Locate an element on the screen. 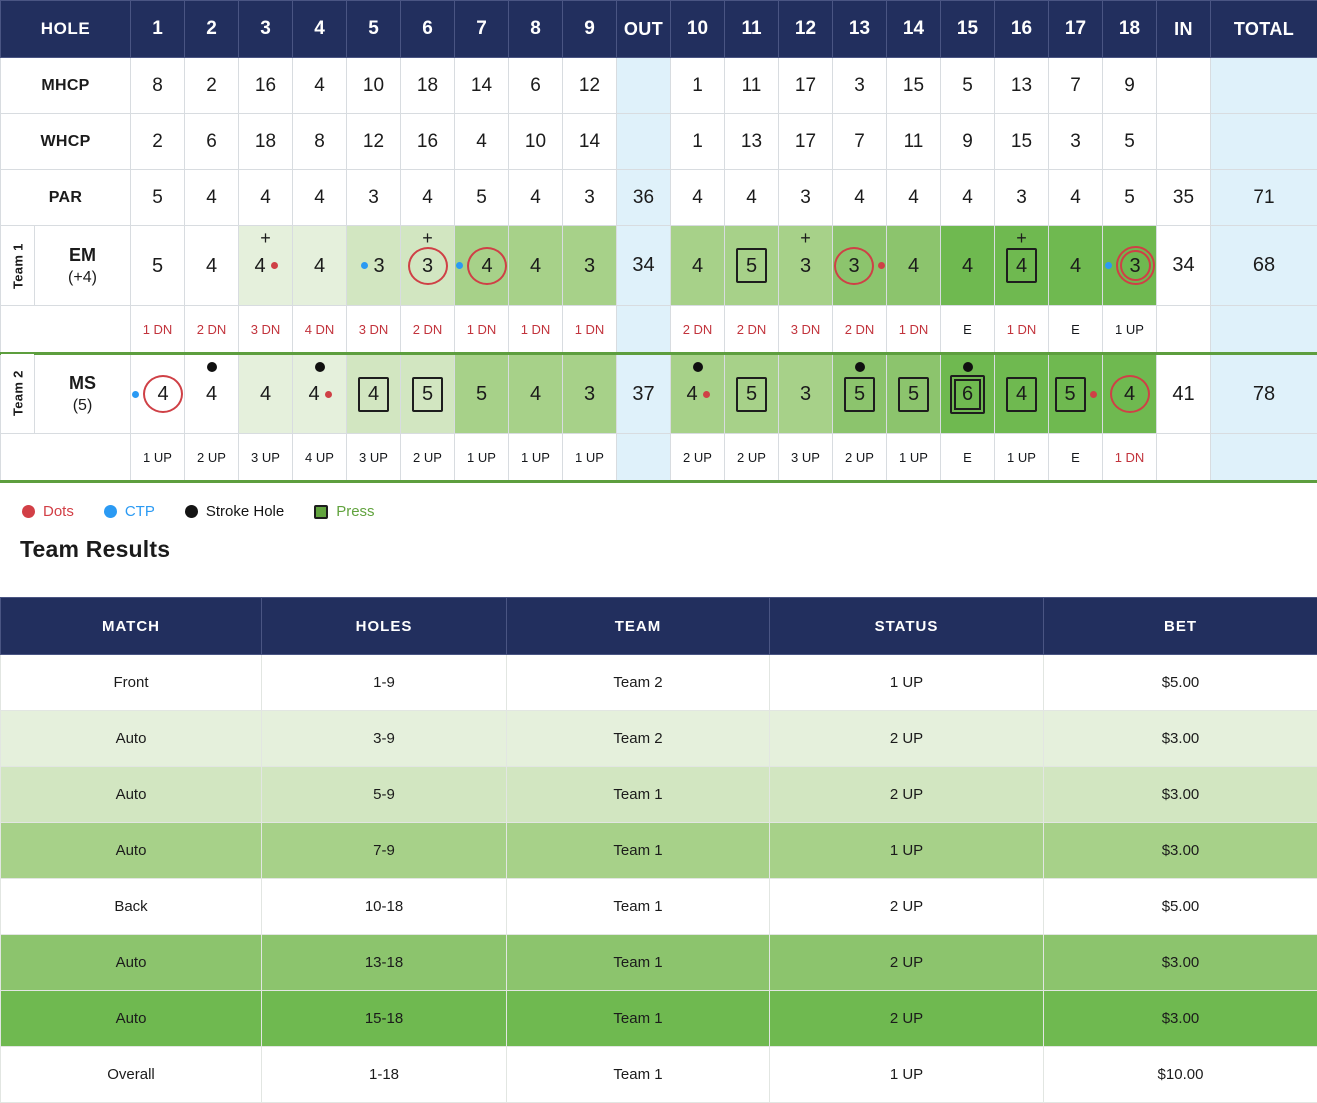 The image size is (1317, 1103). par-h6: 4 is located at coordinates (428, 198).